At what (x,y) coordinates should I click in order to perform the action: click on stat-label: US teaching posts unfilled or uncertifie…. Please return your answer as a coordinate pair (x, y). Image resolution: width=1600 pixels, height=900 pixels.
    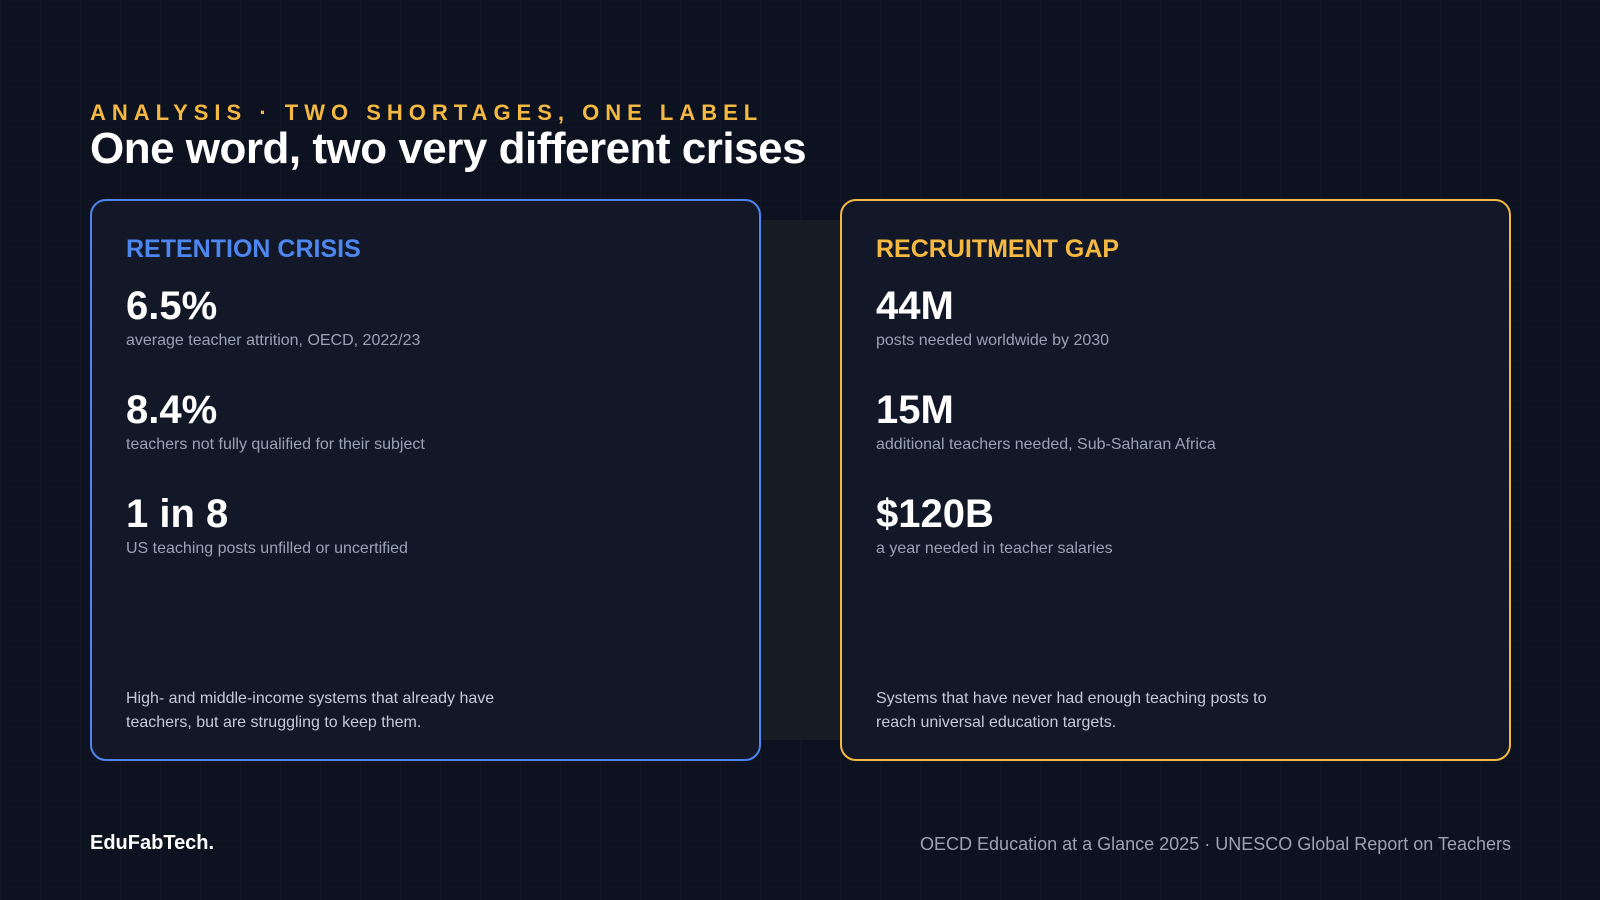
    Looking at the image, I should click on (267, 548).